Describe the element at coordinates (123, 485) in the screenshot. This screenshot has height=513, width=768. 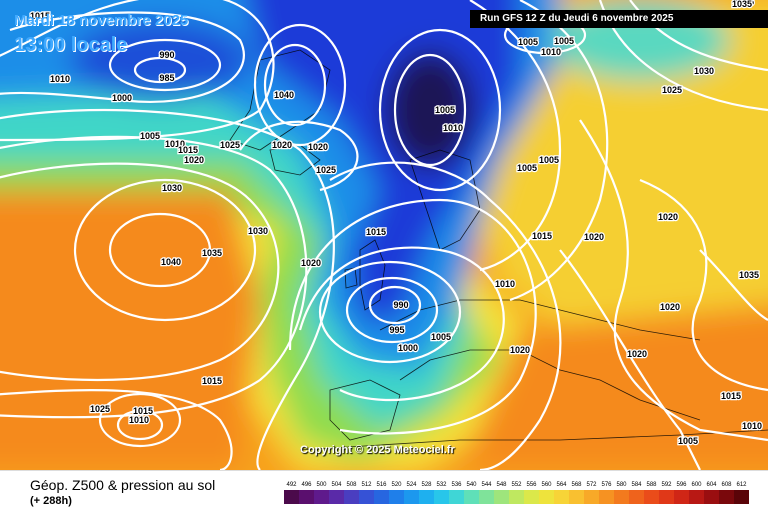
I see `field-title: Géop. Z500 & pression au sol` at that location.